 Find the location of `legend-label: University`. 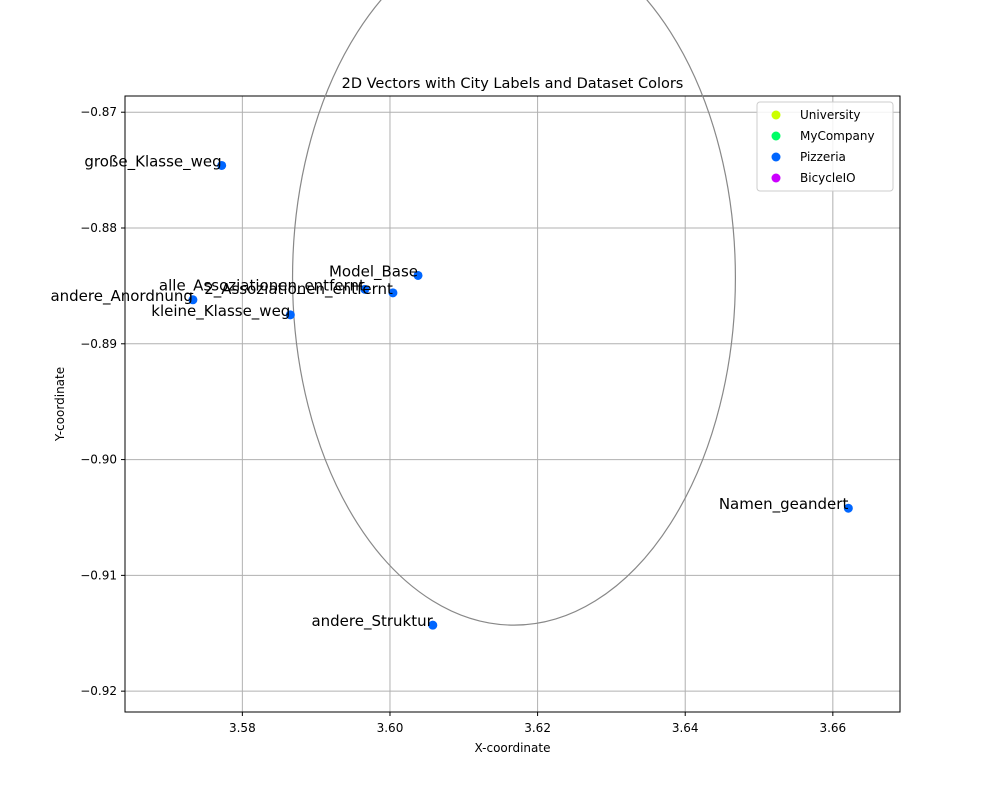

legend-label: University is located at coordinates (830, 115).